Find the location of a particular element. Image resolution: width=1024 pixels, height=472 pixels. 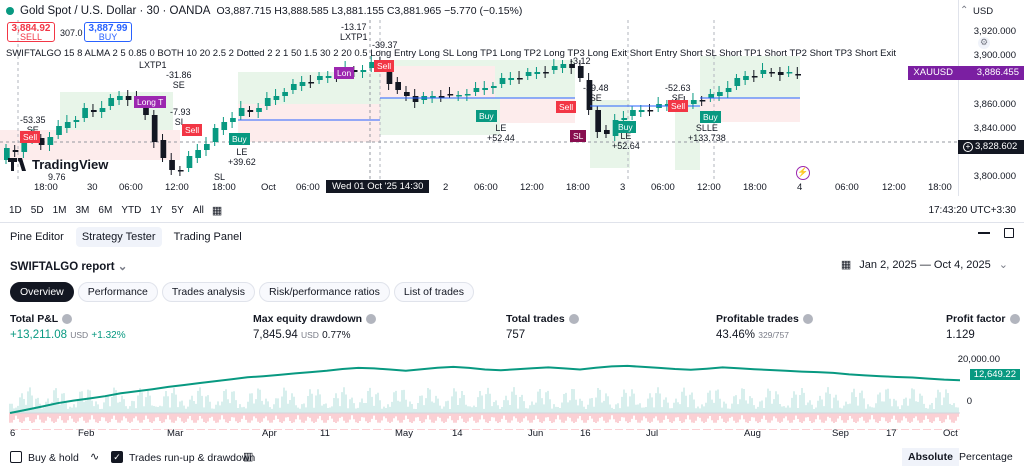

profit-factor-value: 1.129 is located at coordinates (960, 335).